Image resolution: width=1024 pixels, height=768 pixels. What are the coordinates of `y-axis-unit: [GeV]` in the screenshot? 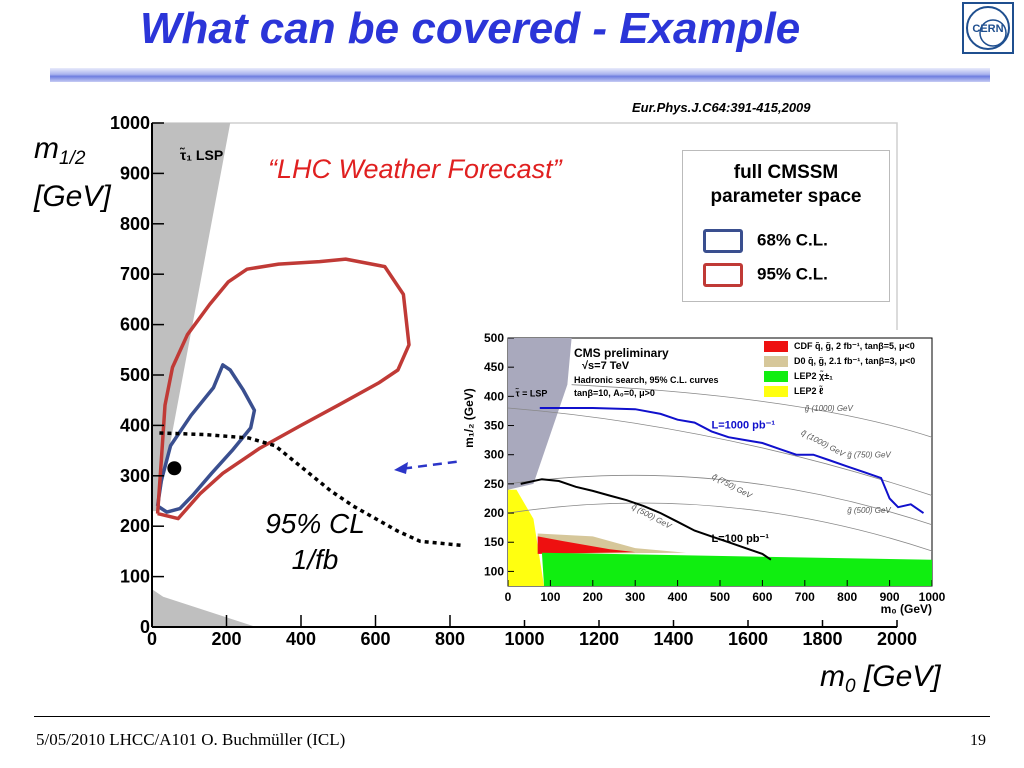 It's located at (72, 196).